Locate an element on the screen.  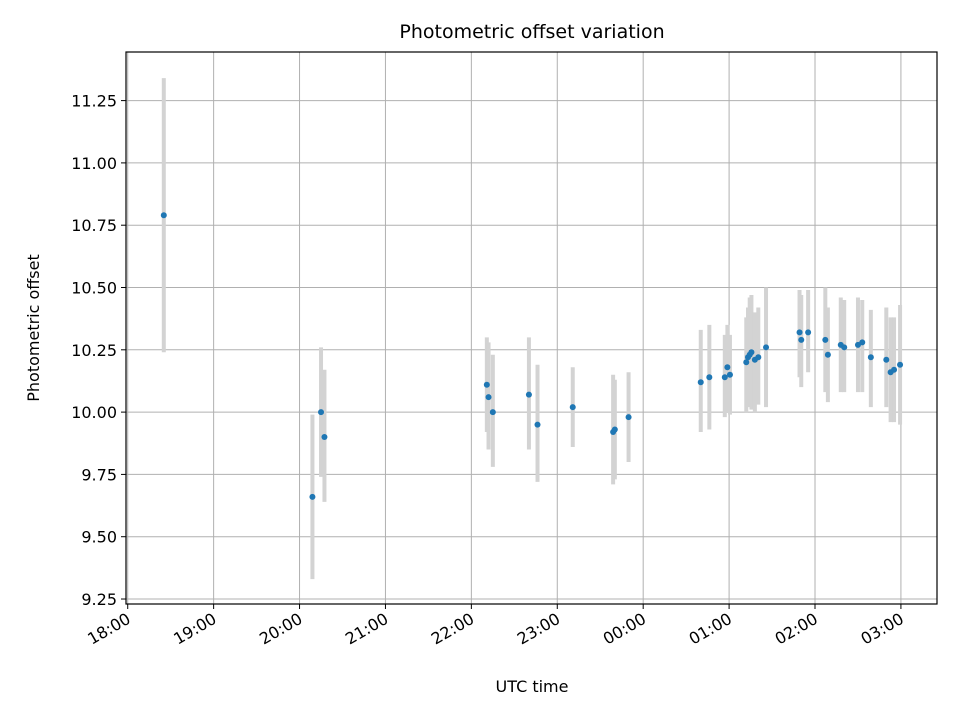
x-tick-label: 21:00 is located at coordinates (366, 629).